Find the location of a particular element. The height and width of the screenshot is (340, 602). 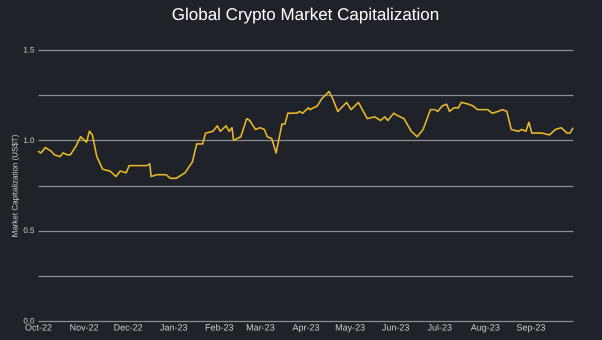

x-tick-label: Feb-23 is located at coordinates (219, 327).